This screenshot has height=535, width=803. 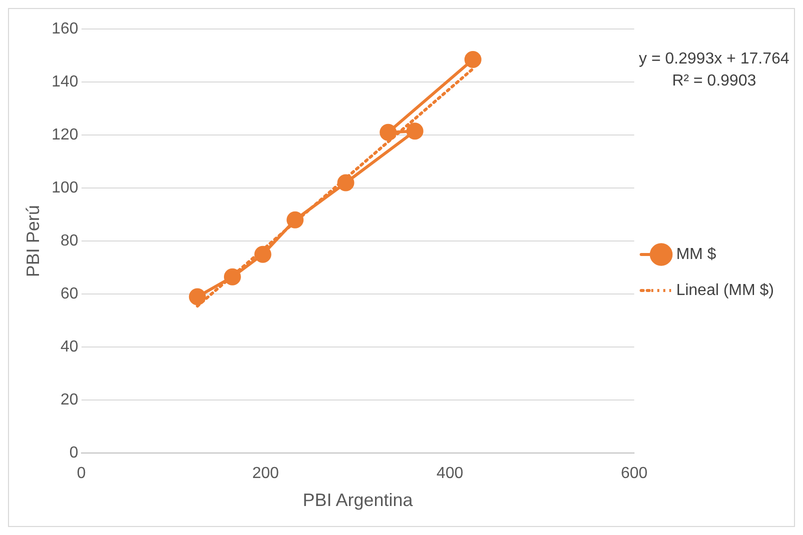 What do you see at coordinates (725, 290) in the screenshot?
I see `legend-label: Lineal (MM $)` at bounding box center [725, 290].